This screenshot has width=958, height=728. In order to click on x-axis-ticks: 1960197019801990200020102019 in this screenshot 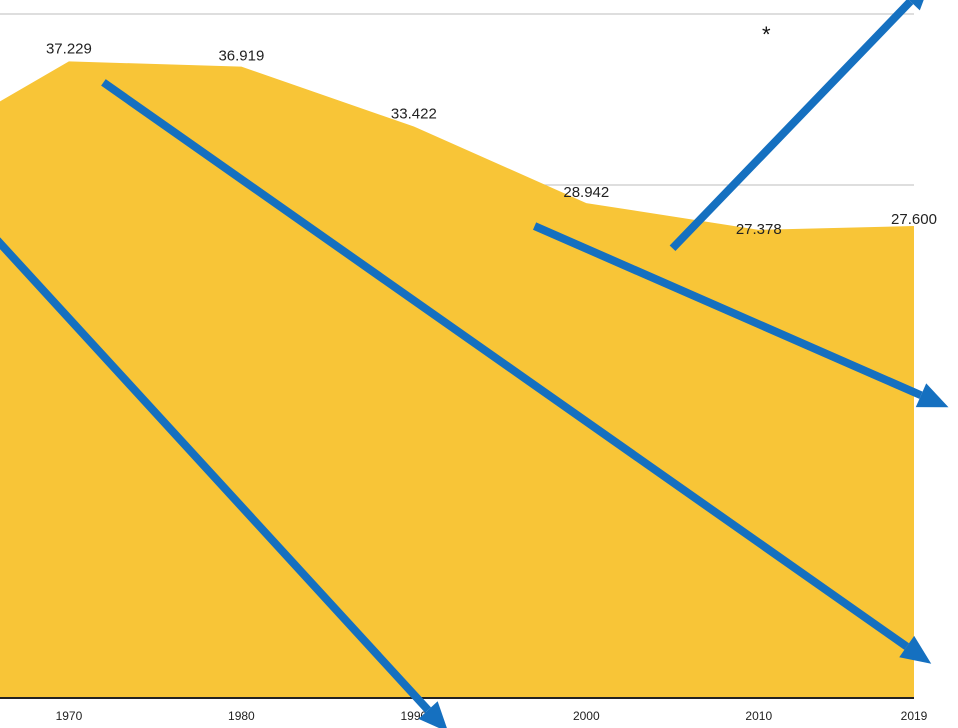, I will do `click(492, 716)`.